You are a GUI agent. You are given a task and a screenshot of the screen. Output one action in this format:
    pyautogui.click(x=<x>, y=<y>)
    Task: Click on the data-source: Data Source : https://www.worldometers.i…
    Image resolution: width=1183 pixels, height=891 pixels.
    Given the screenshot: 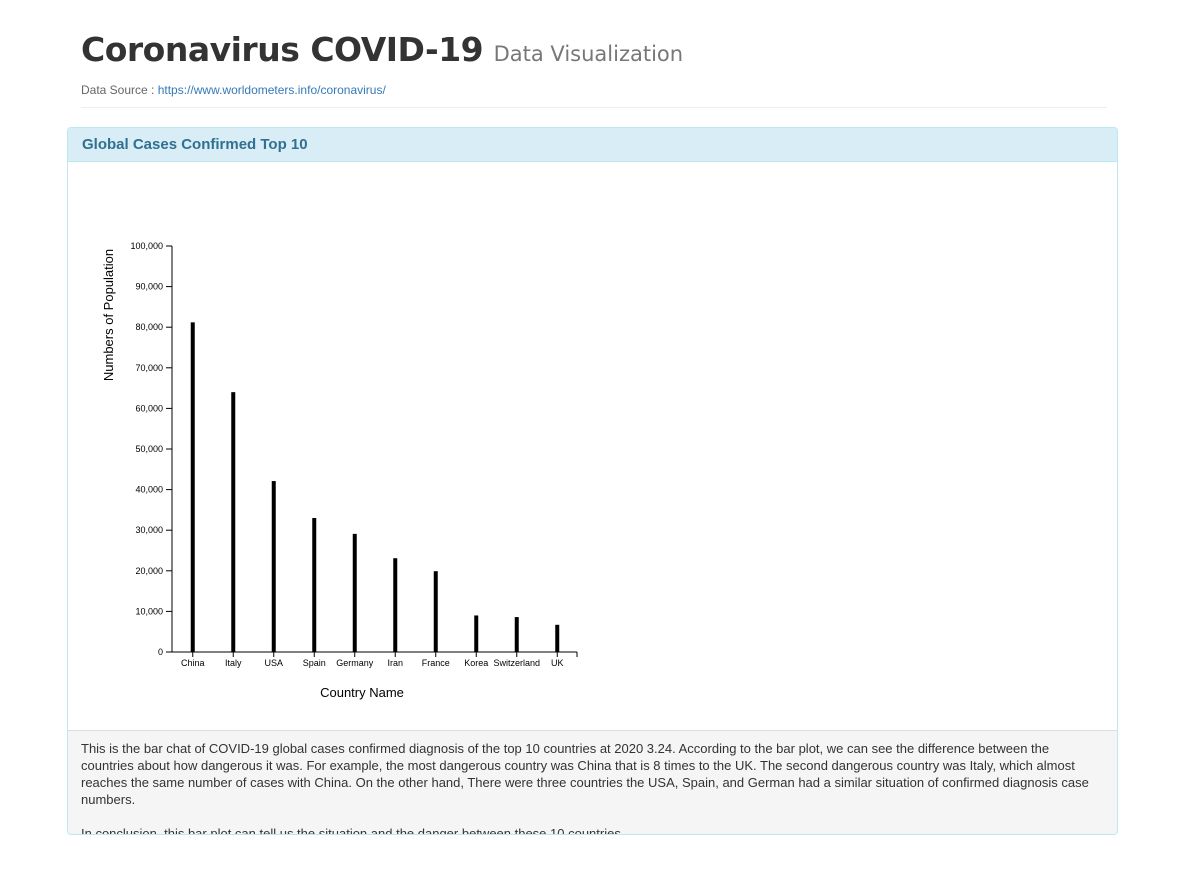 What is the action you would take?
    pyautogui.click(x=594, y=90)
    